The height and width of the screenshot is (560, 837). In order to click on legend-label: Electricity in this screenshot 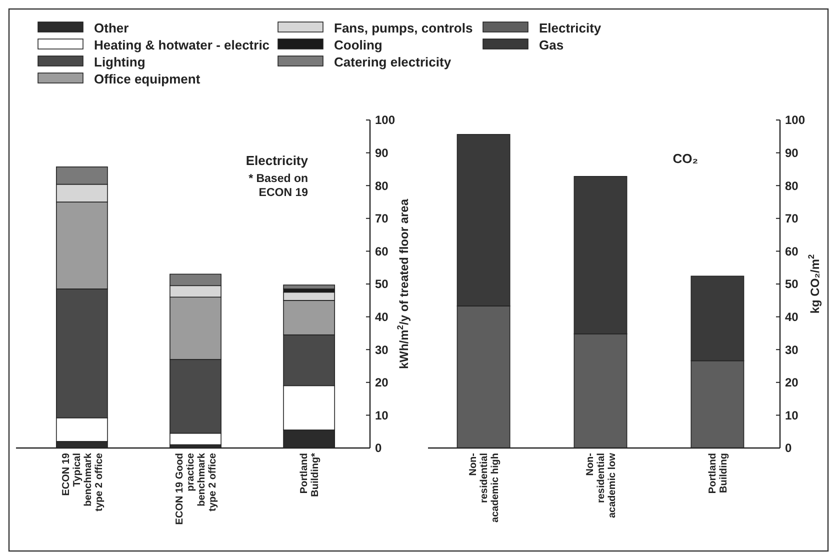, I will do `click(570, 28)`.